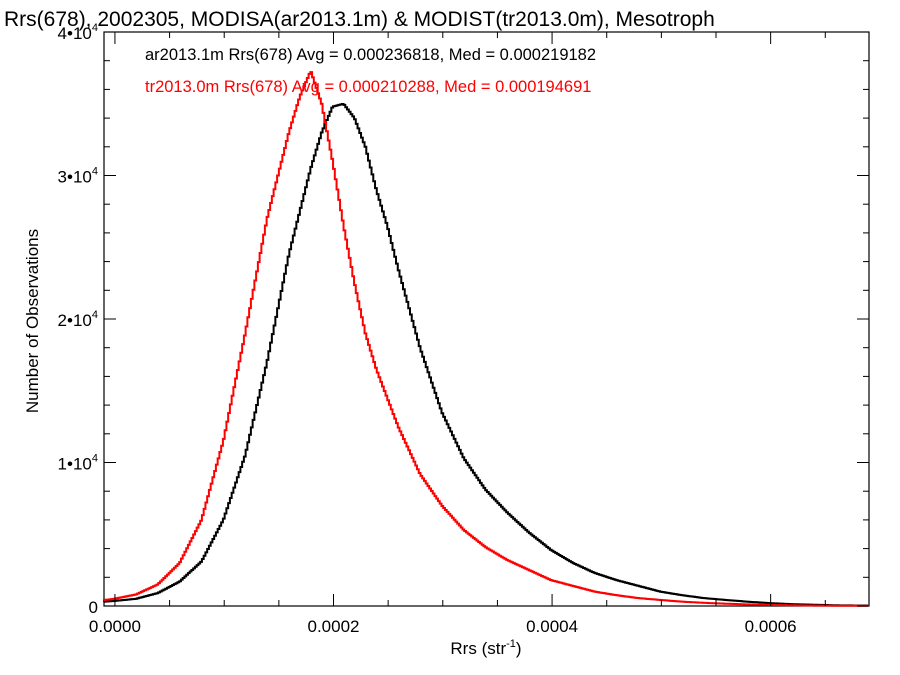  Describe the element at coordinates (478, 648) in the screenshot. I see `x-axis-label-main: Rrs (str` at that location.